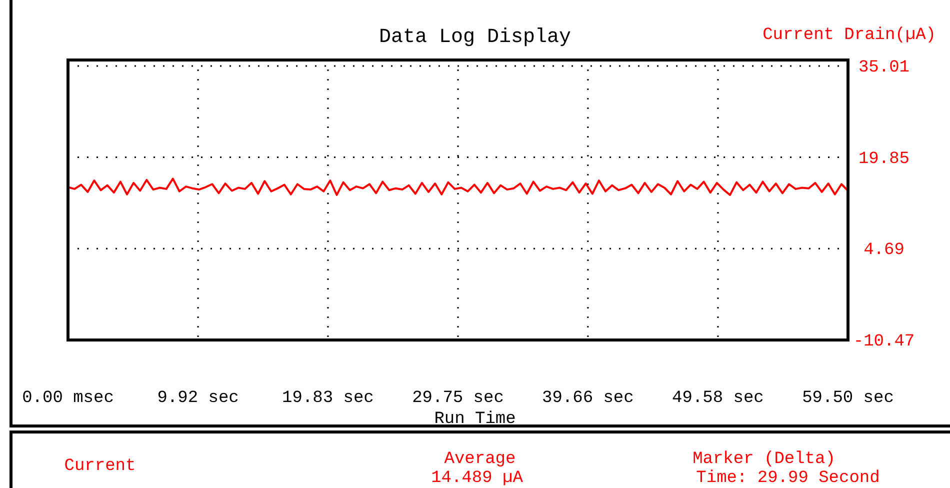  Describe the element at coordinates (884, 68) in the screenshot. I see `y-tick-label: 35.01` at that location.